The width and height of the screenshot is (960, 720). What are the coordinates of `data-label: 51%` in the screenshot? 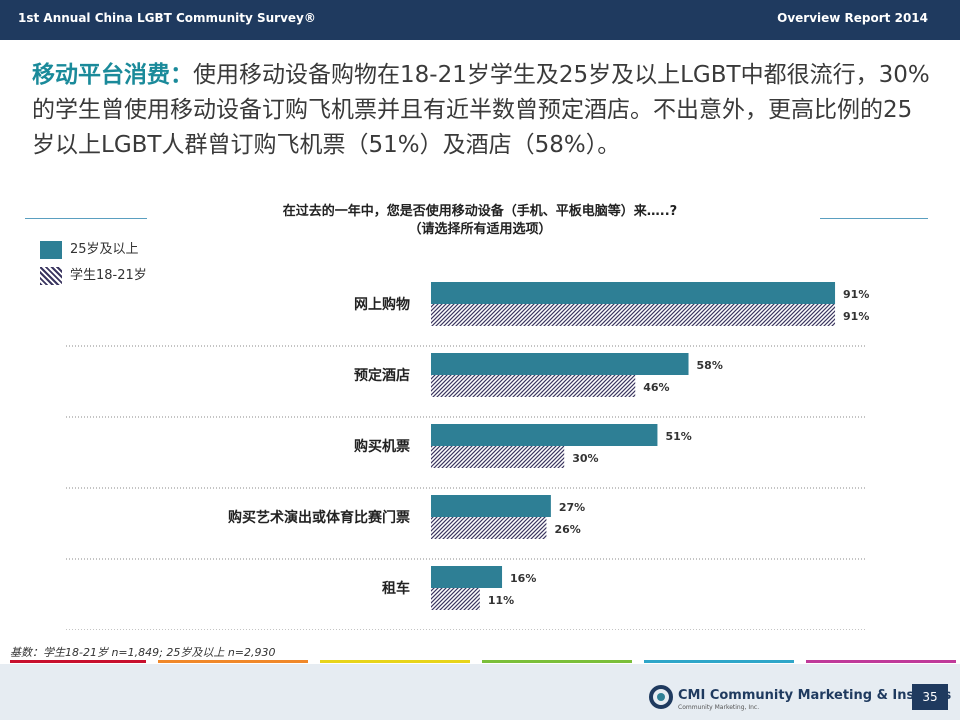 It's located at (678, 436).